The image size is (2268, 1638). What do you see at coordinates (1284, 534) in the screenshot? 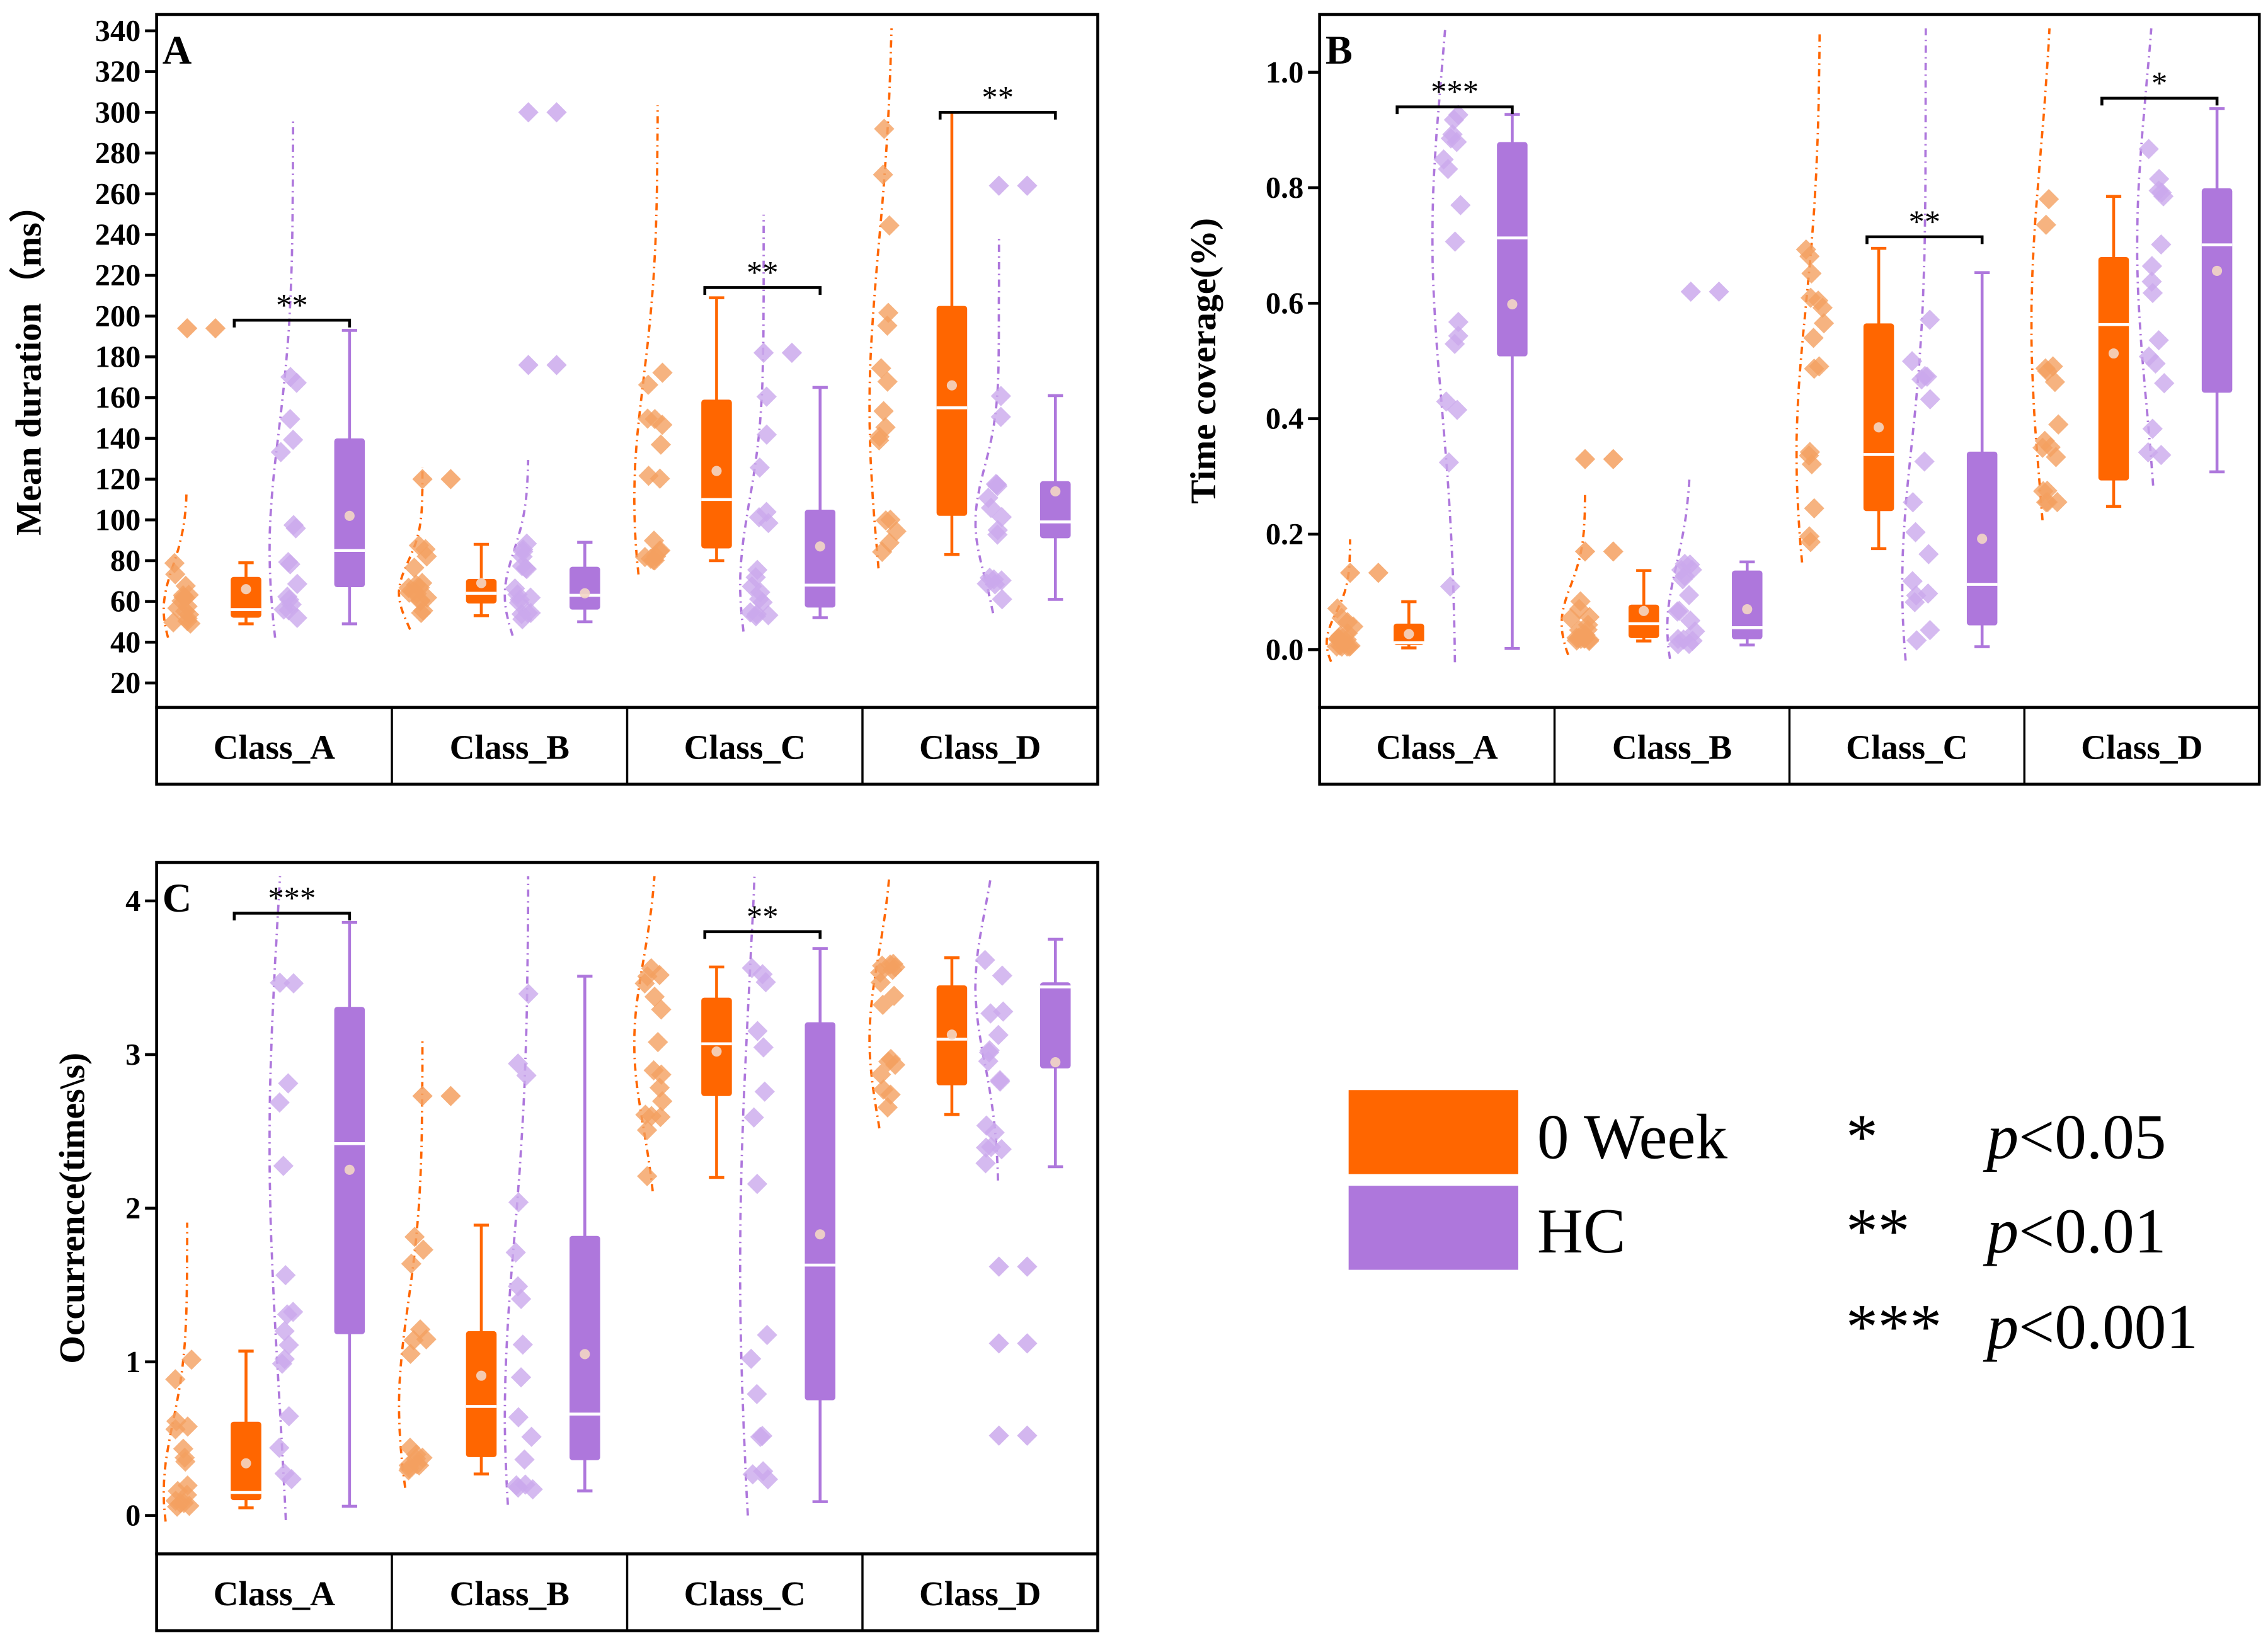
I see `y-tick-label: 0.2` at bounding box center [1284, 534].